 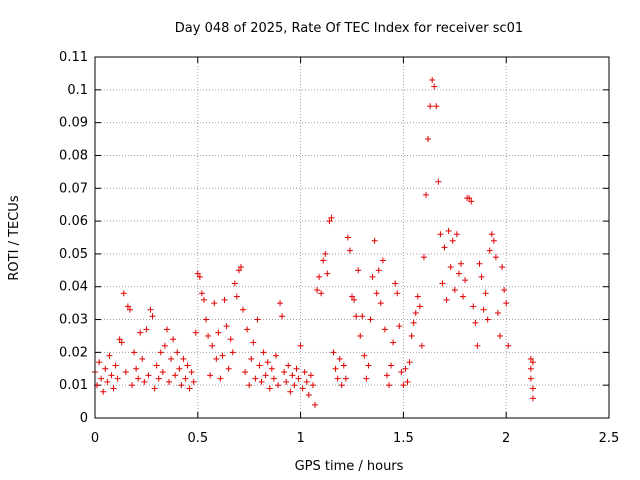 What do you see at coordinates (609, 438) in the screenshot?
I see `x-tick-label: 2.5` at bounding box center [609, 438].